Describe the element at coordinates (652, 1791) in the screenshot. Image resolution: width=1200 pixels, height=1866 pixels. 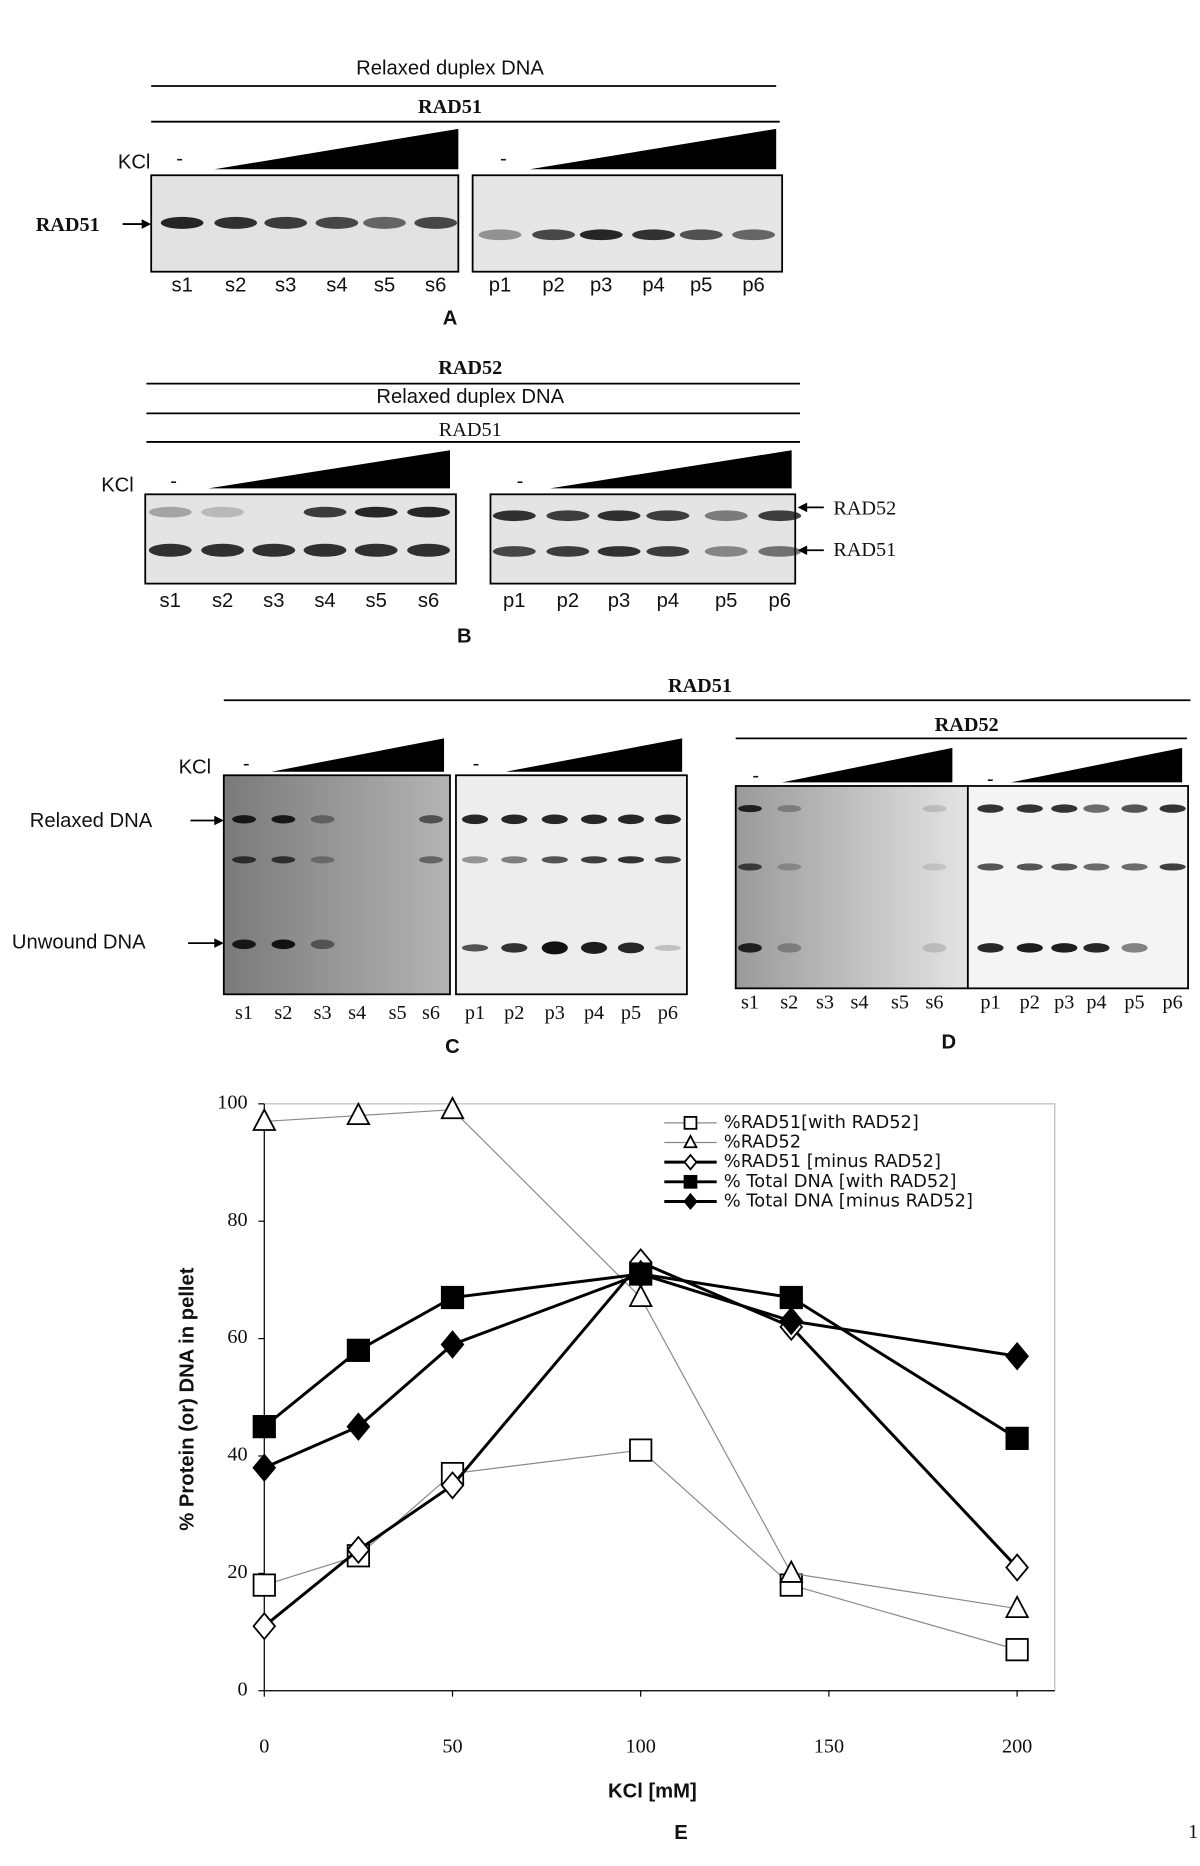
I see `x-axis-label: KCl [mM]` at that location.